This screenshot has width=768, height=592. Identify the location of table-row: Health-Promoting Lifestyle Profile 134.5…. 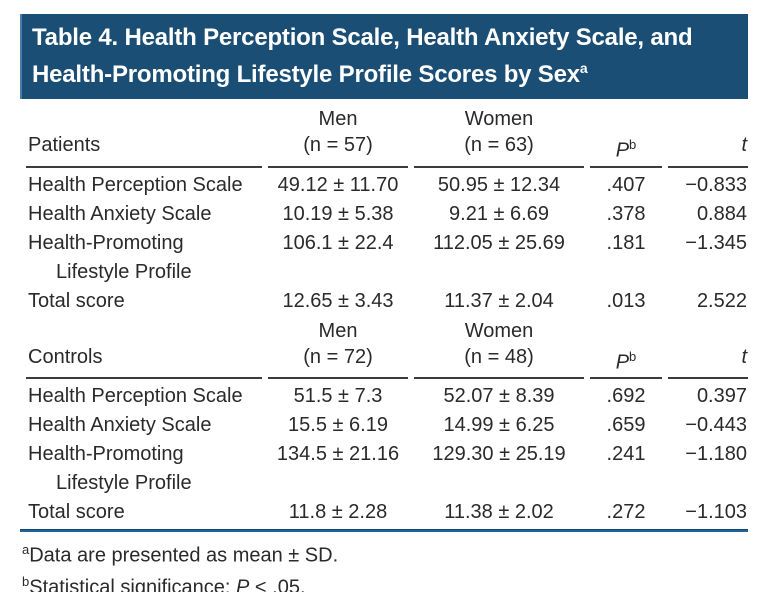
(387, 469).